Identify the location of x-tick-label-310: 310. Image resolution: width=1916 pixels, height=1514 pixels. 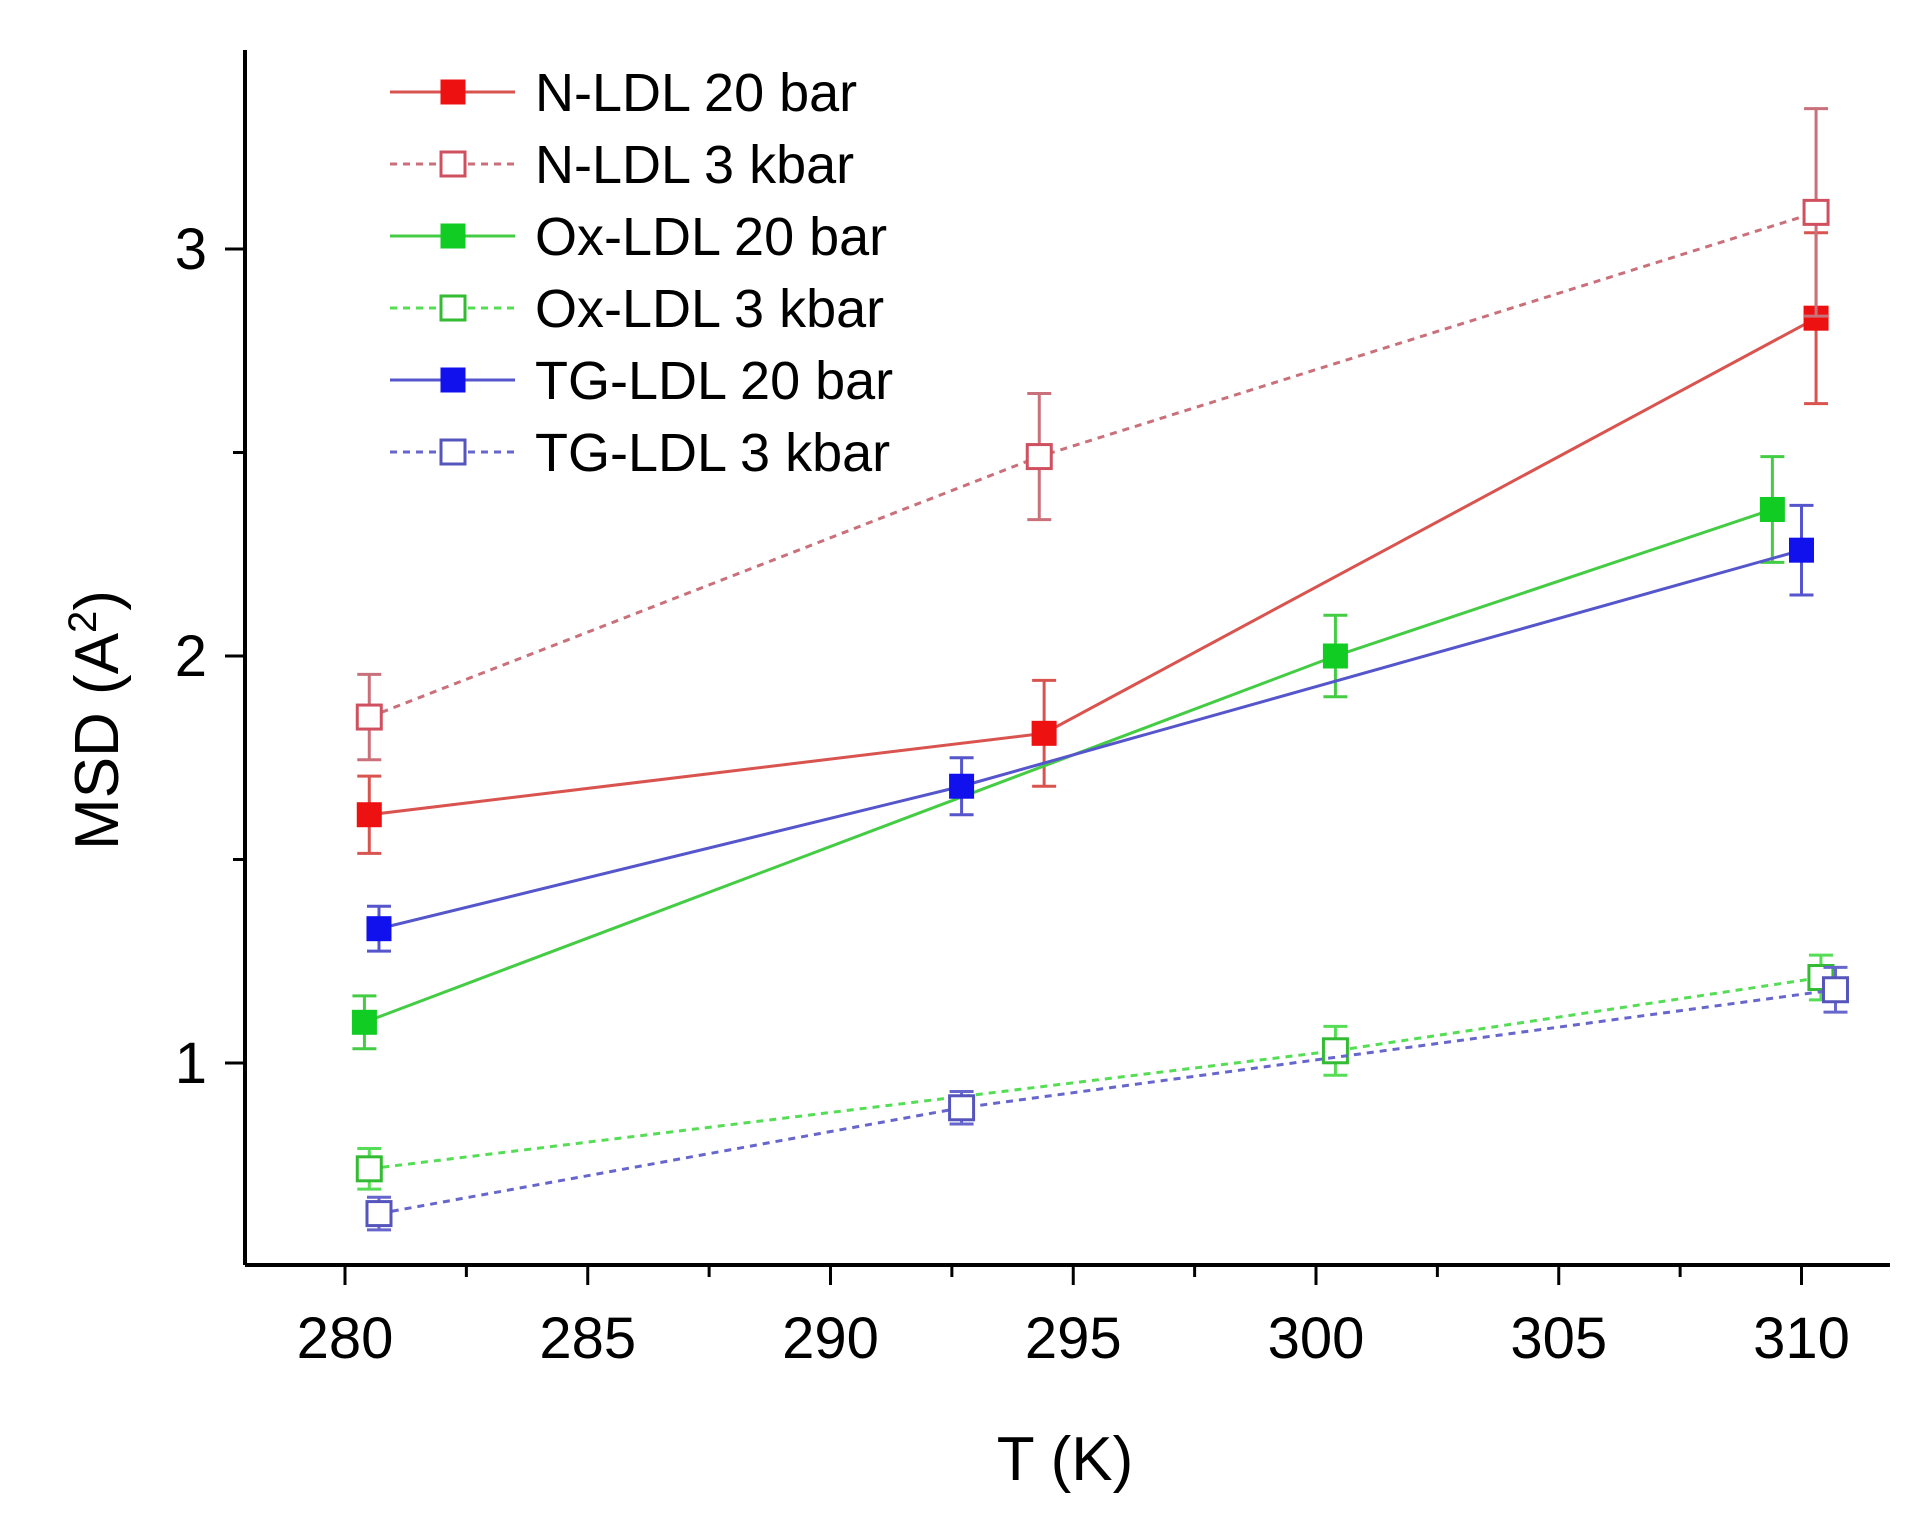
(1801, 1338).